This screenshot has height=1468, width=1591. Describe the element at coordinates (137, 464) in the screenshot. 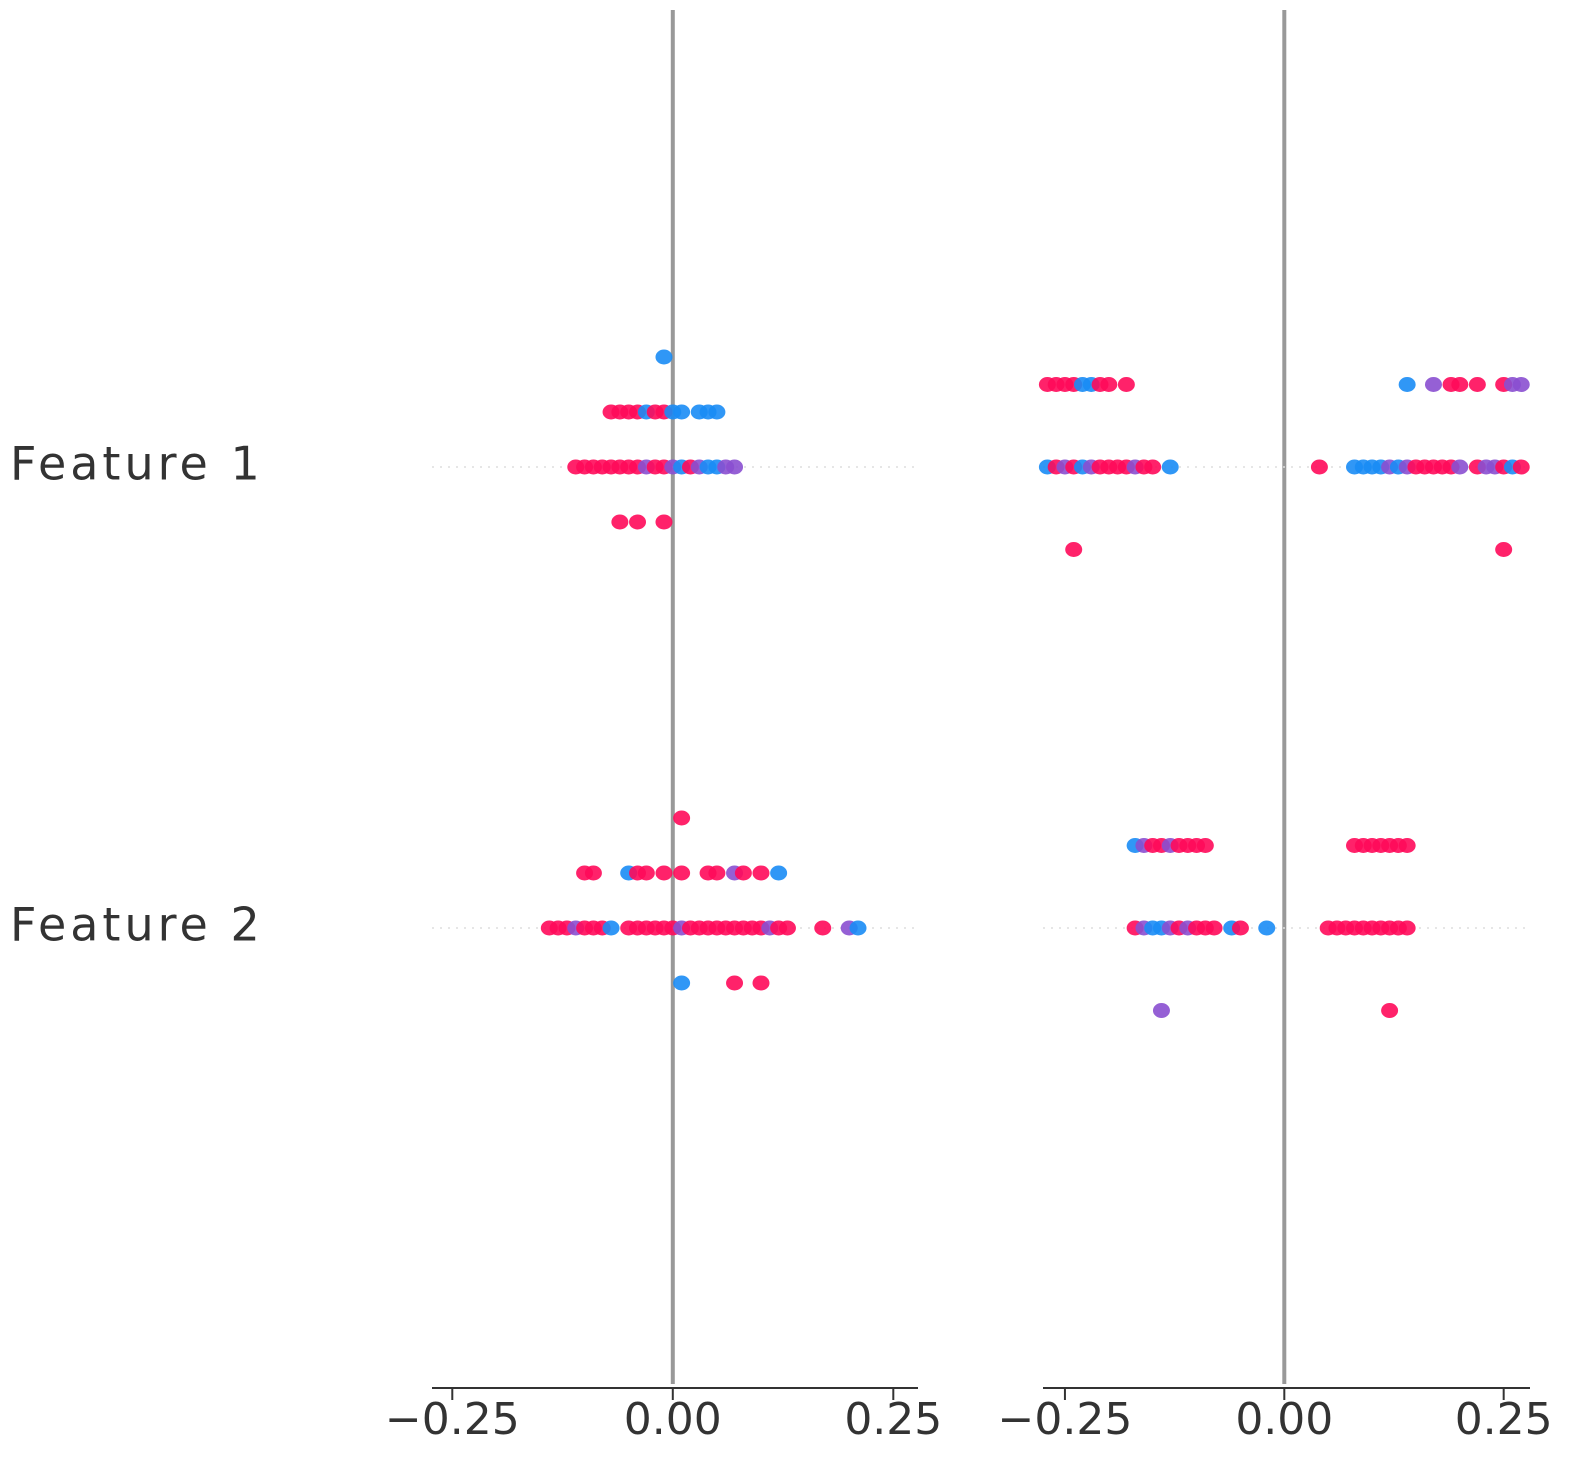

I see `feature-label: Feature 1` at that location.